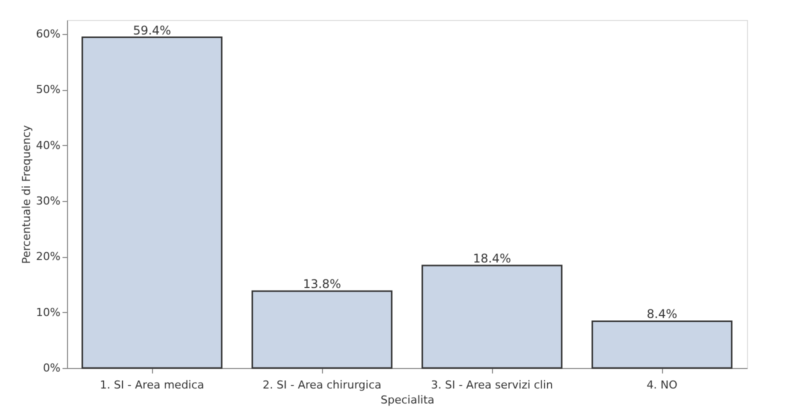  Describe the element at coordinates (322, 385) in the screenshot. I see `x-tick-label: 2. SI - Area chirurgica` at that location.